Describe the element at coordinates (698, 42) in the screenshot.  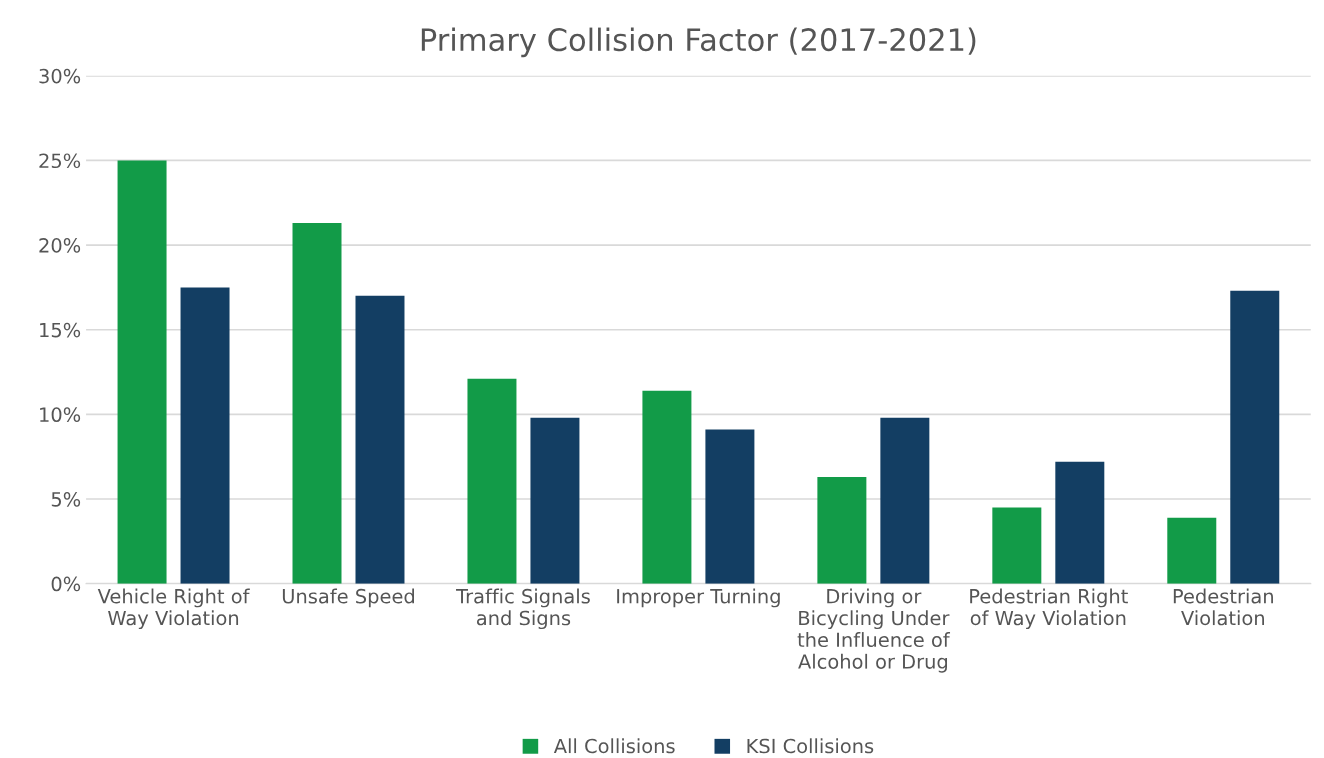
I see `chart-title: Primary Collision Factor (2017-2021)` at that location.